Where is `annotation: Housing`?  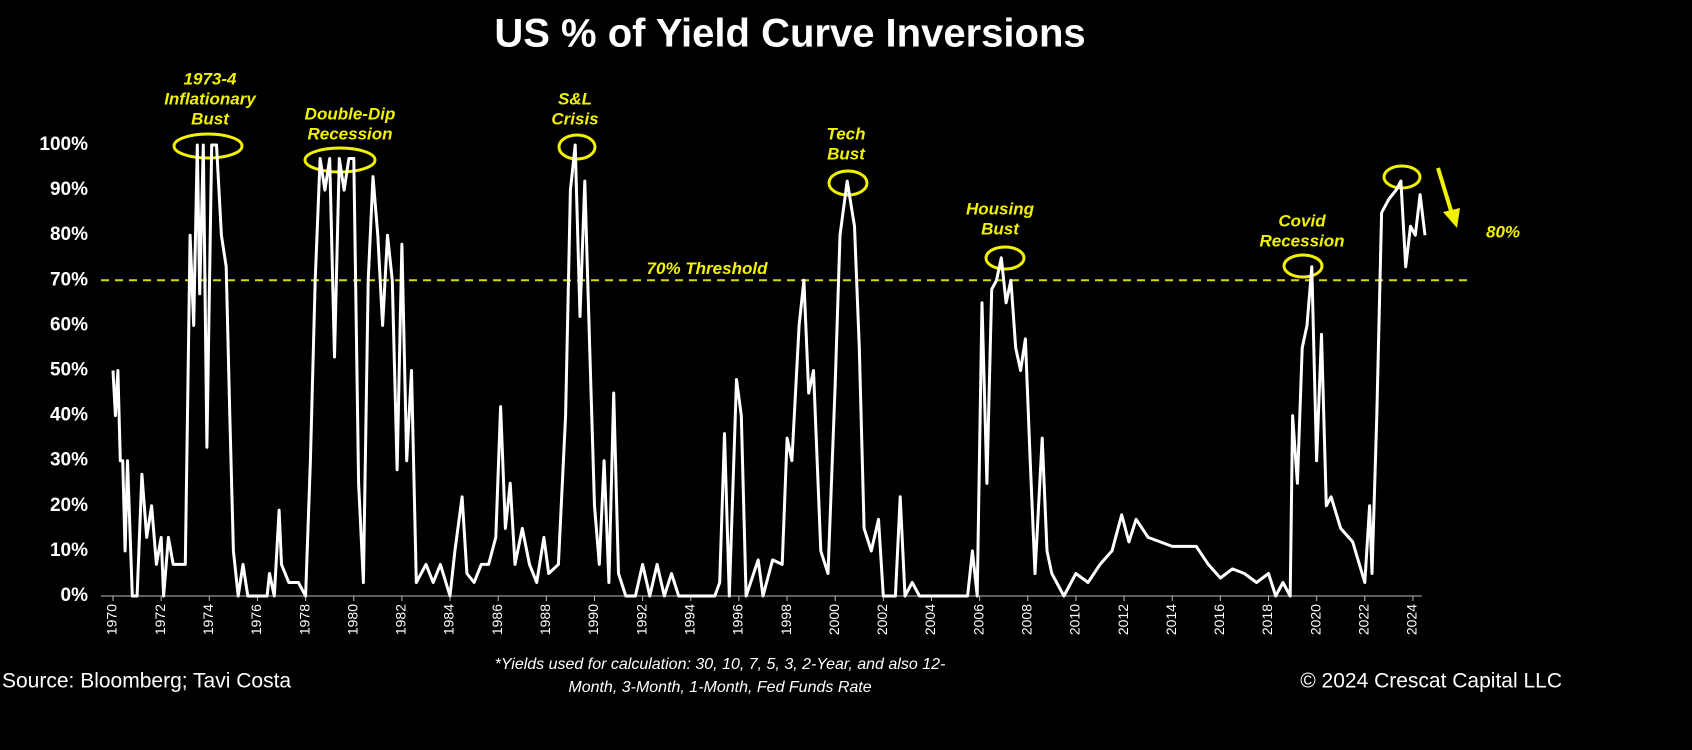 annotation: Housing is located at coordinates (1000, 208).